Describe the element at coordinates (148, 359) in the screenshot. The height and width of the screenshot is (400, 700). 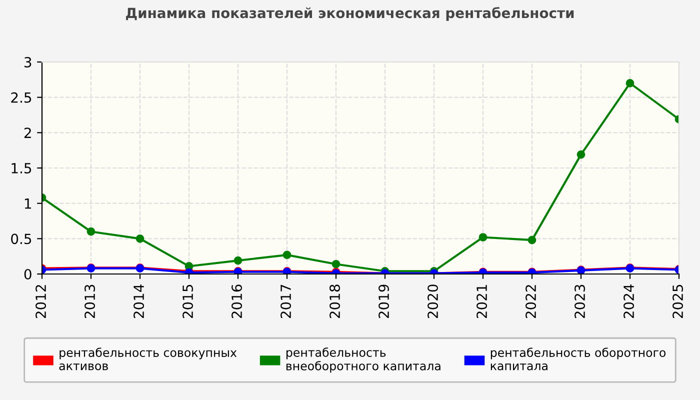
I see `legend-label: рентабельность совокупных активов` at that location.